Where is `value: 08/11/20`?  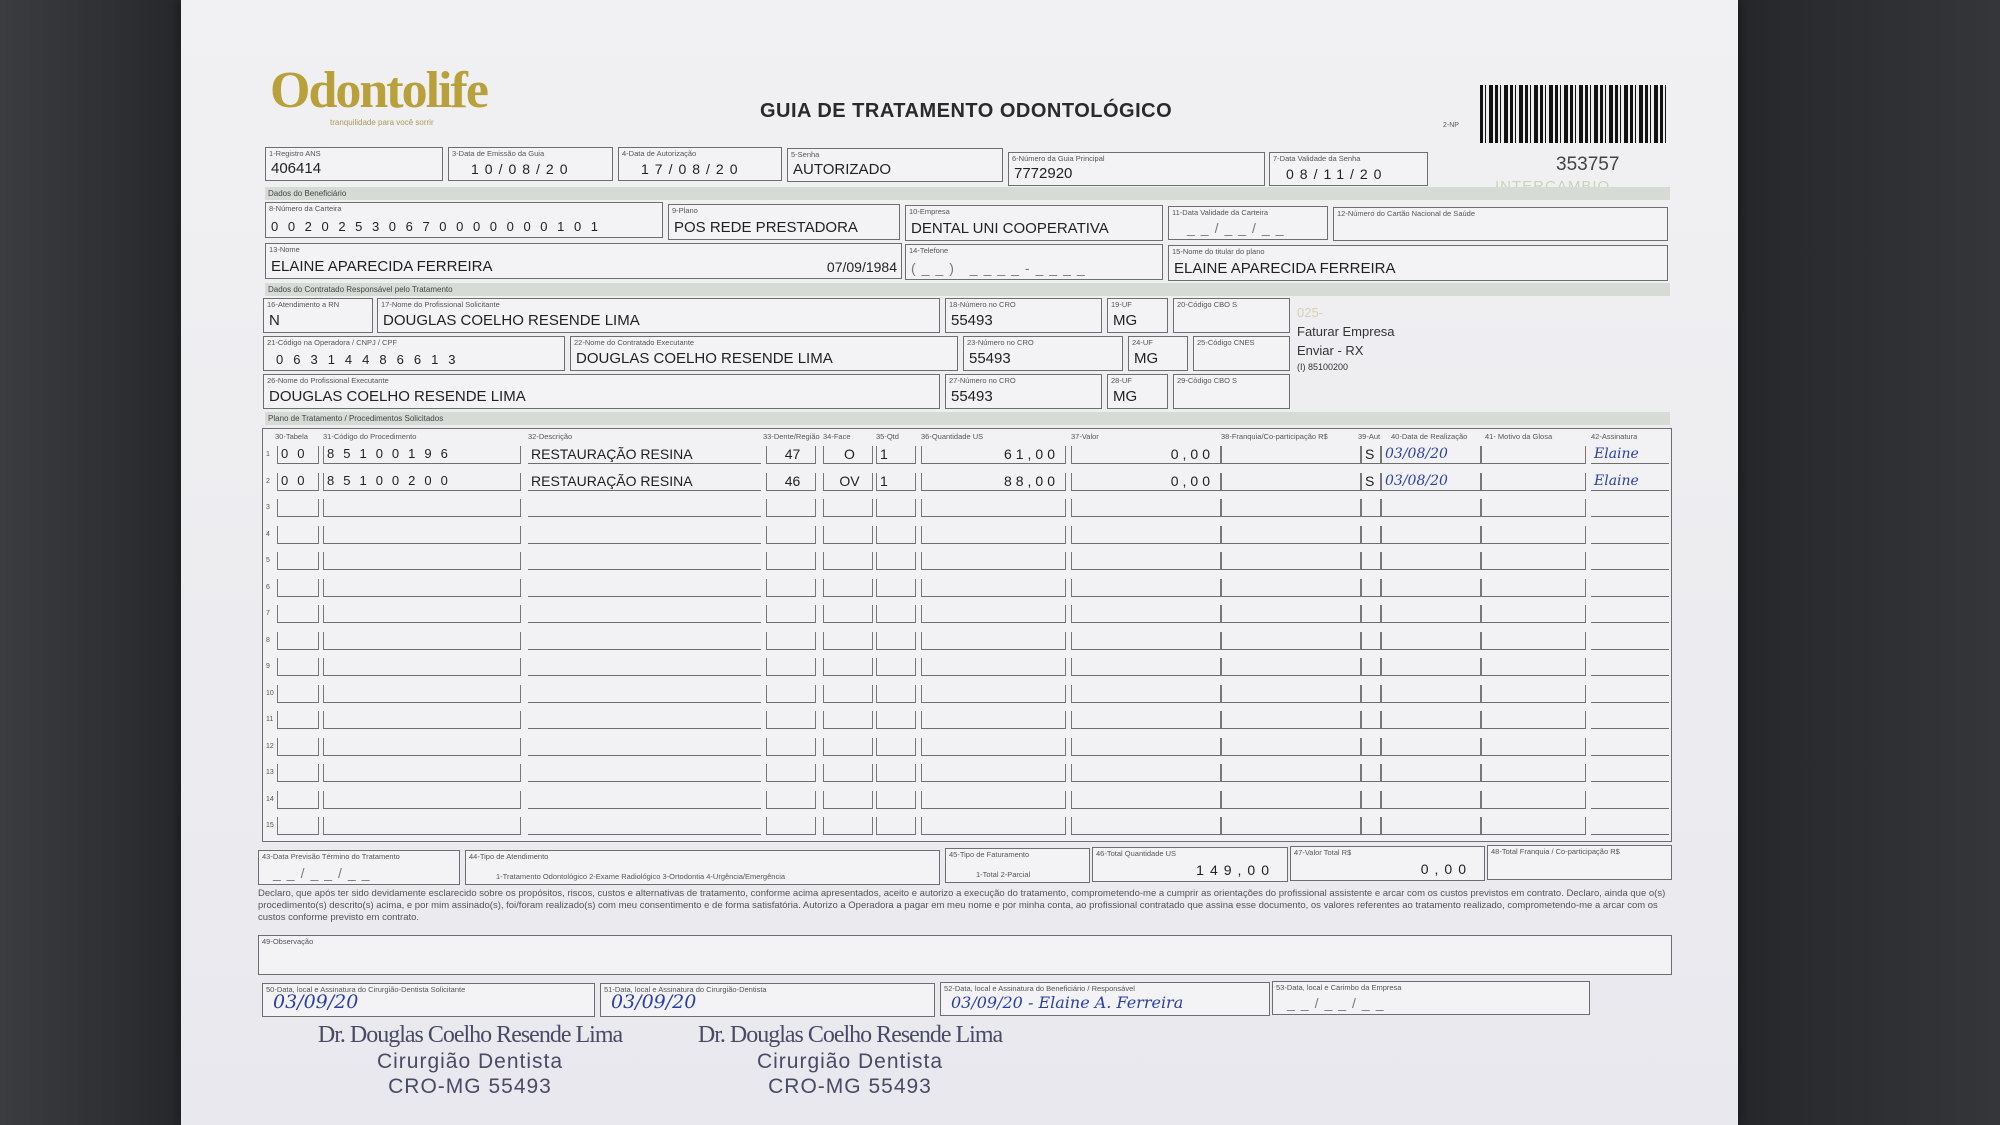 value: 08/11/20 is located at coordinates (1337, 174).